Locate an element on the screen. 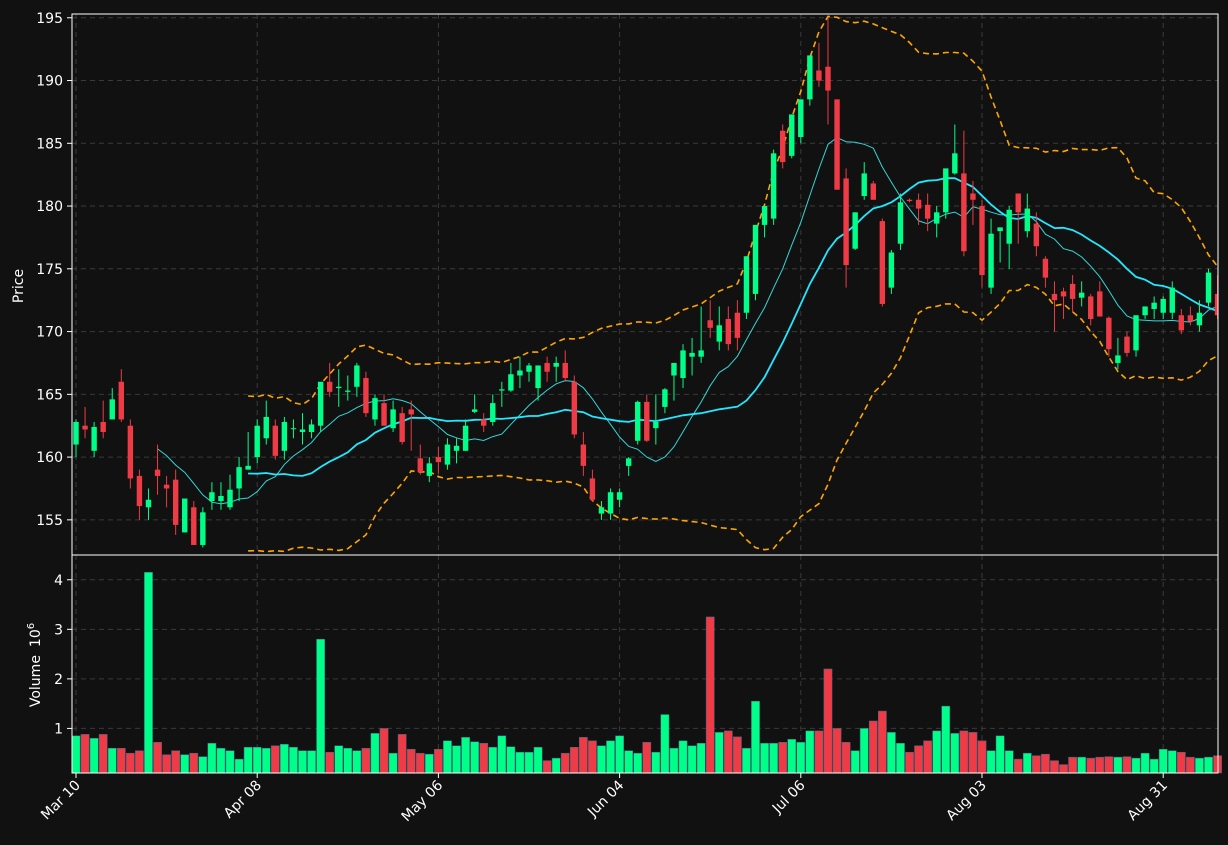  price-axis-ticks: 155 160 165 170 175 180 185 190 195 is located at coordinates (54, 270).